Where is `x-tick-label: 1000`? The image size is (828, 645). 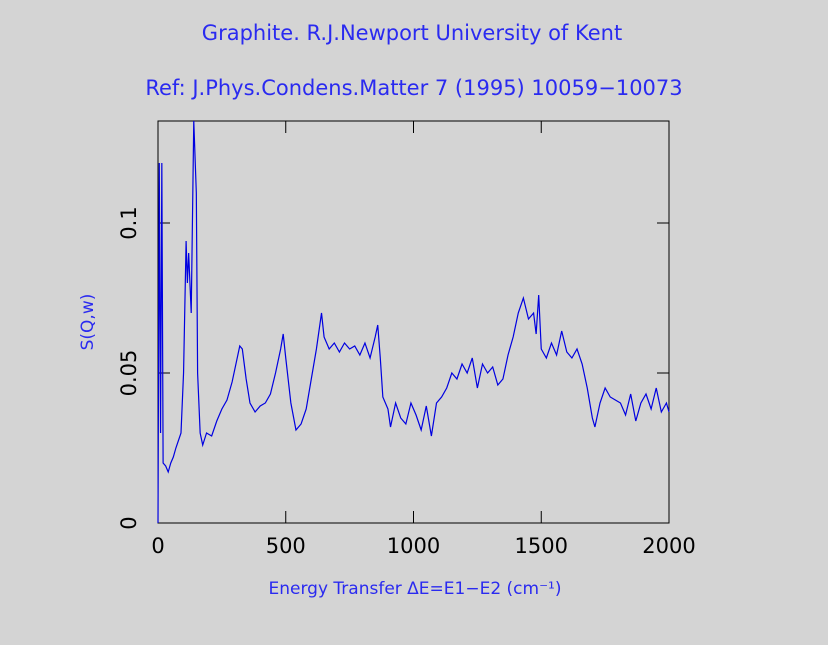
x-tick-label: 1000 is located at coordinates (413, 546).